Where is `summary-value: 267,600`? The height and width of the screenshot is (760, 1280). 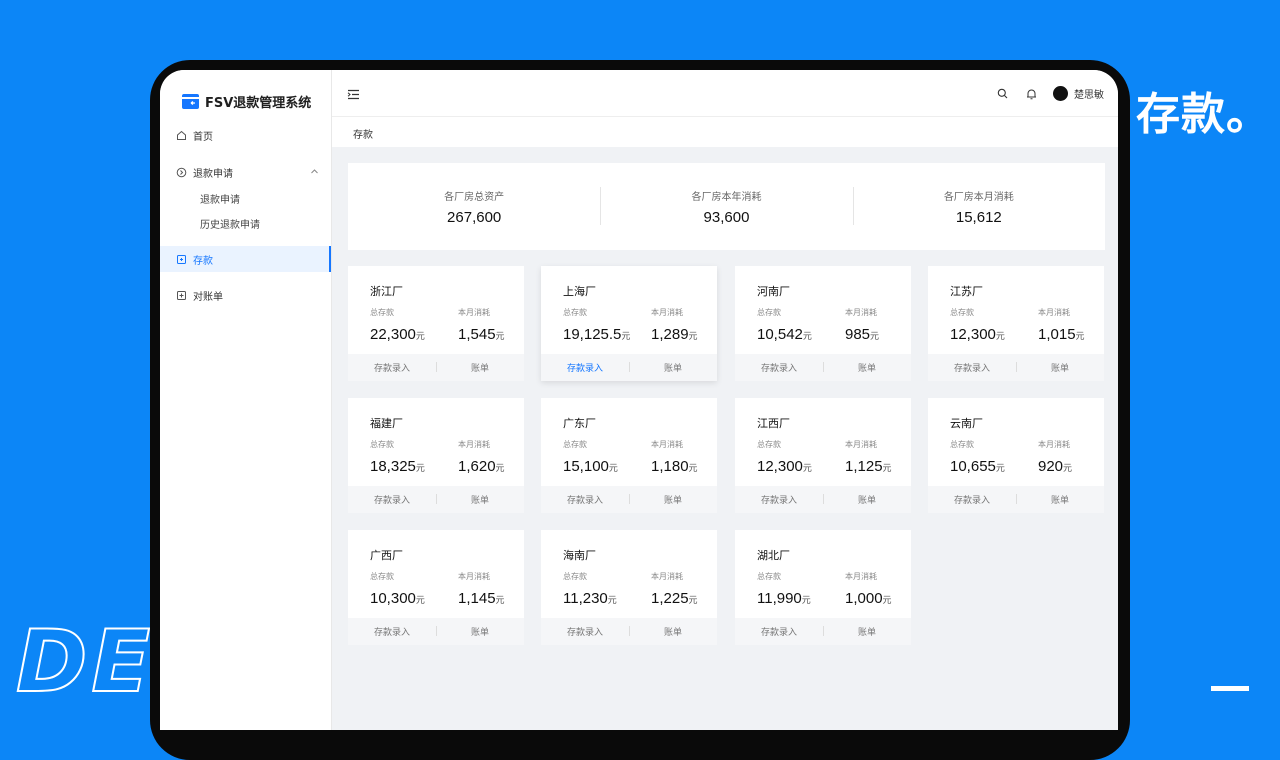 summary-value: 267,600 is located at coordinates (474, 217).